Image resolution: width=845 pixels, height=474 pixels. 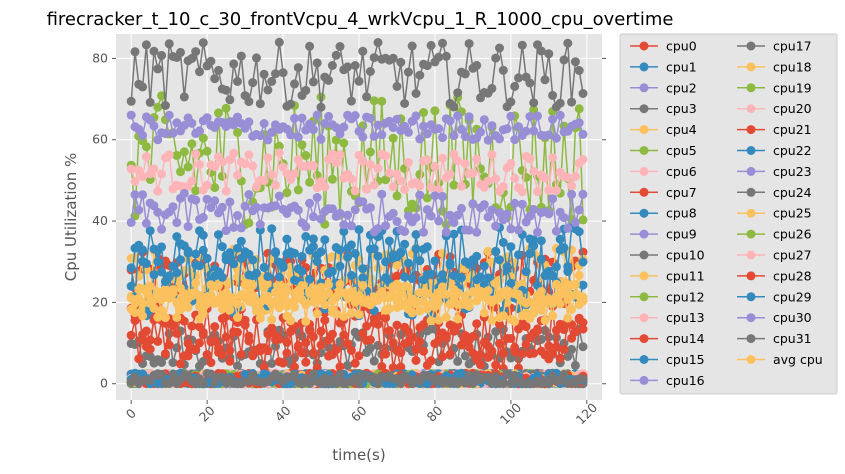 I want to click on legend-item: cpu25, so click(x=774, y=213).